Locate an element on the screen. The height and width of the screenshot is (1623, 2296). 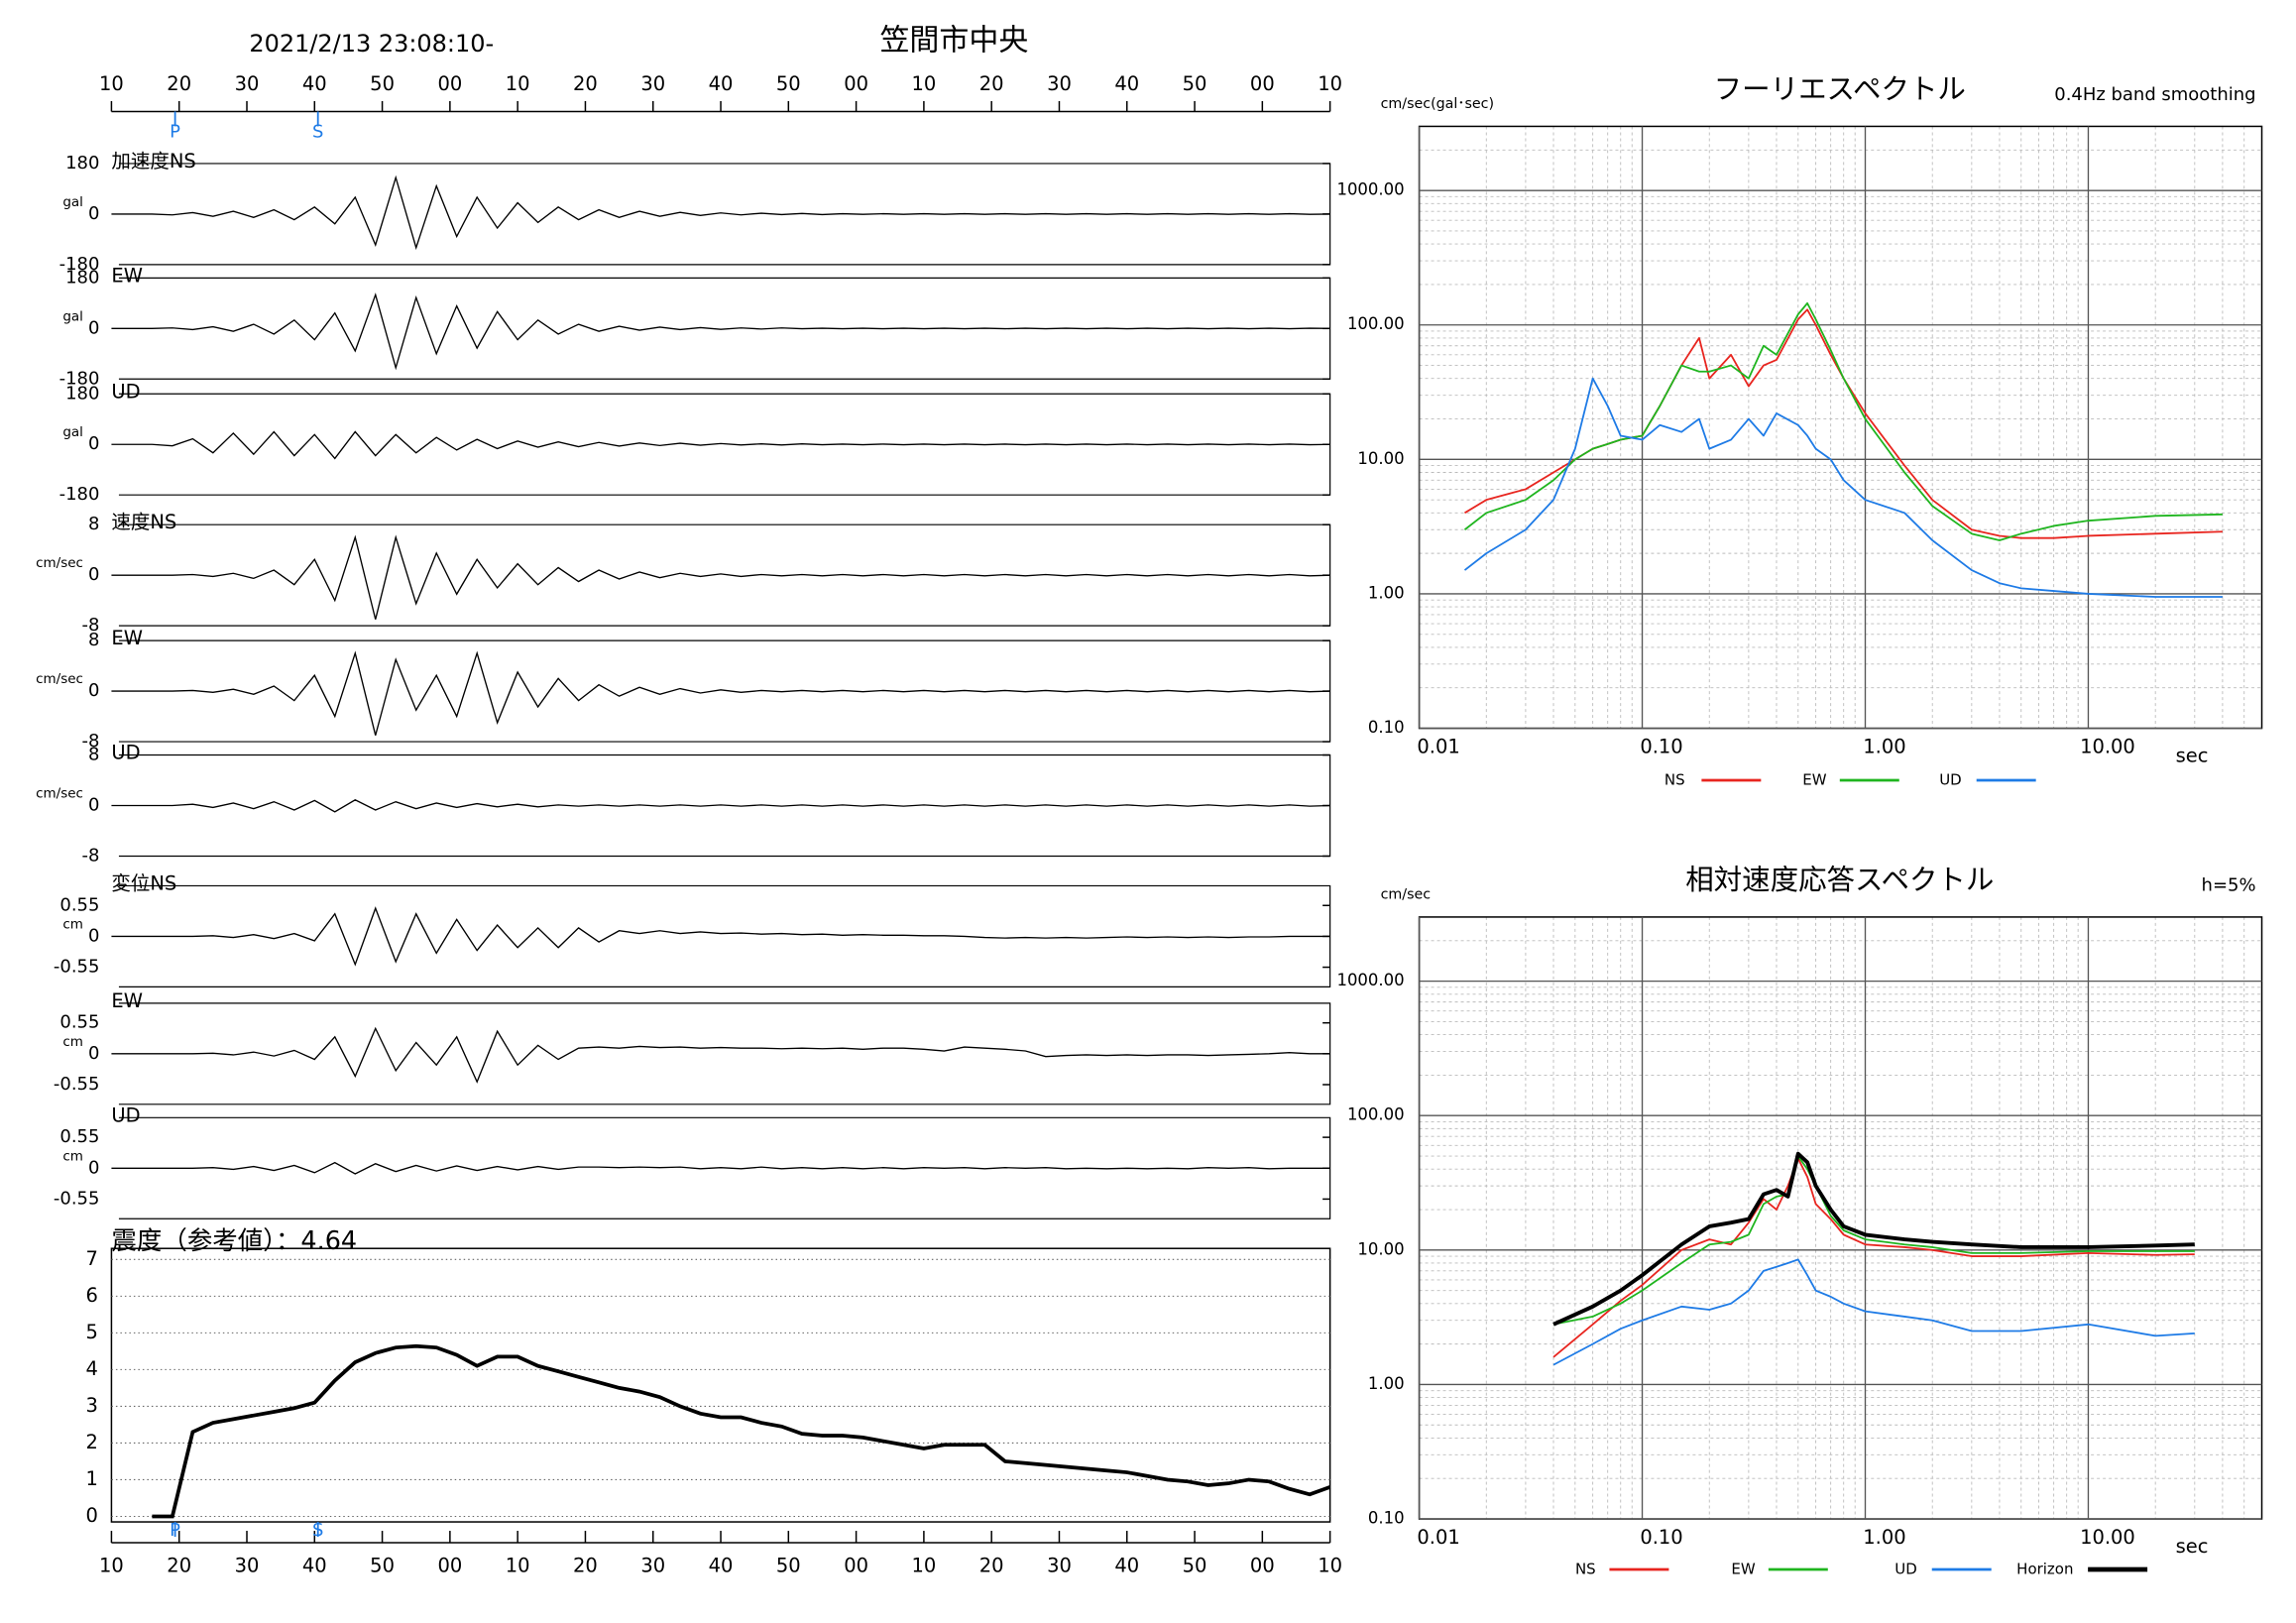
y-tick-label: 7 is located at coordinates (92, 1258).